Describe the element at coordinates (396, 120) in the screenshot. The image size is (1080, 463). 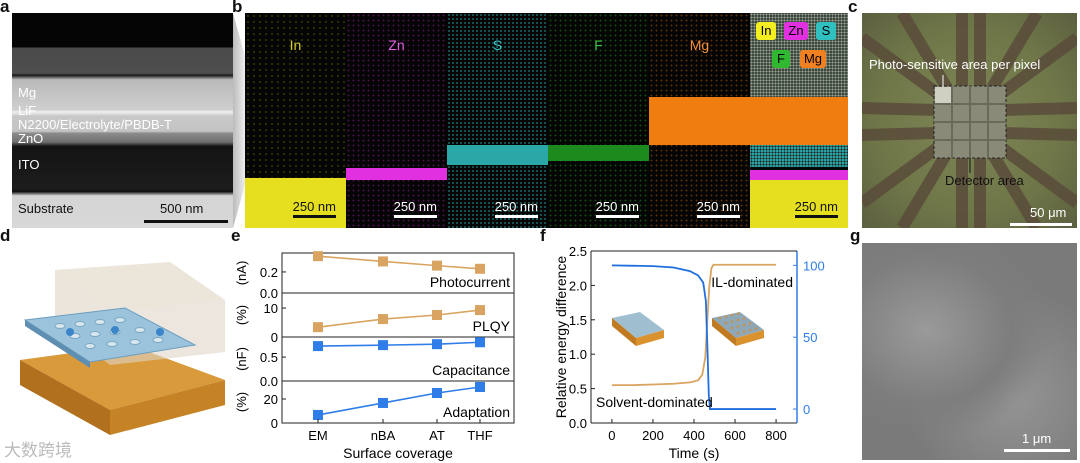
I see `eds-map-zn: Zn 250 nm` at that location.